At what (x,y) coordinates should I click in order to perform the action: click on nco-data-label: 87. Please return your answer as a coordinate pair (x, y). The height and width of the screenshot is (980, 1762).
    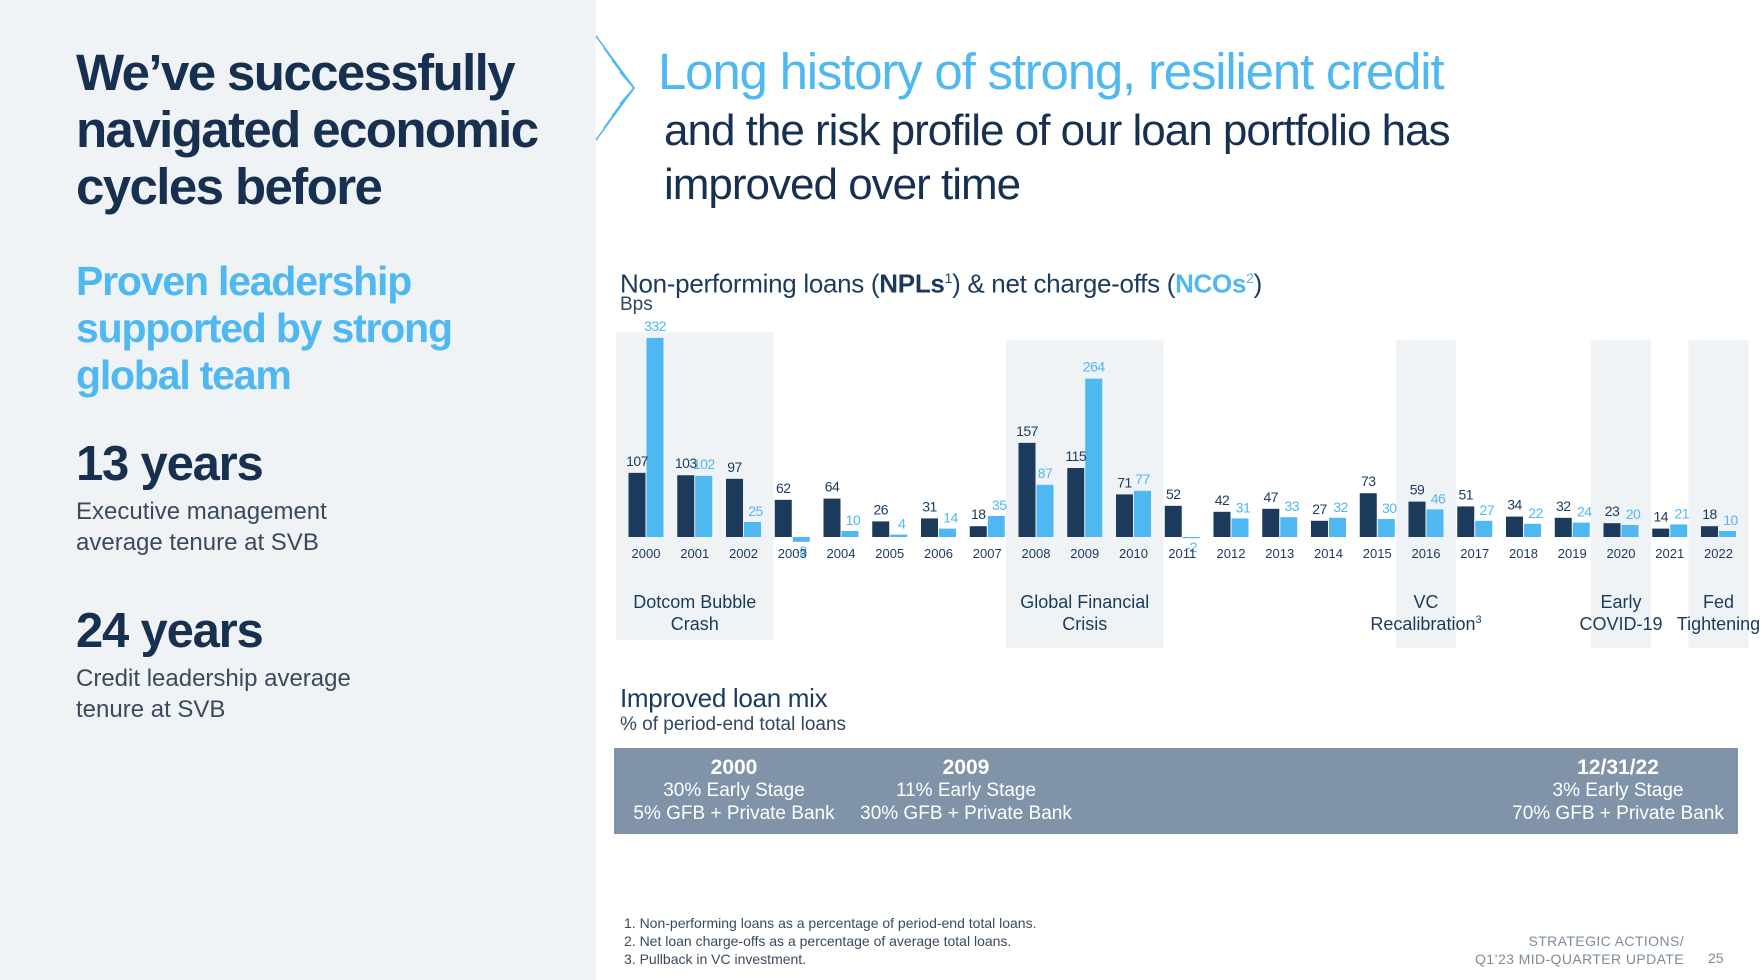
    Looking at the image, I should click on (1045, 473).